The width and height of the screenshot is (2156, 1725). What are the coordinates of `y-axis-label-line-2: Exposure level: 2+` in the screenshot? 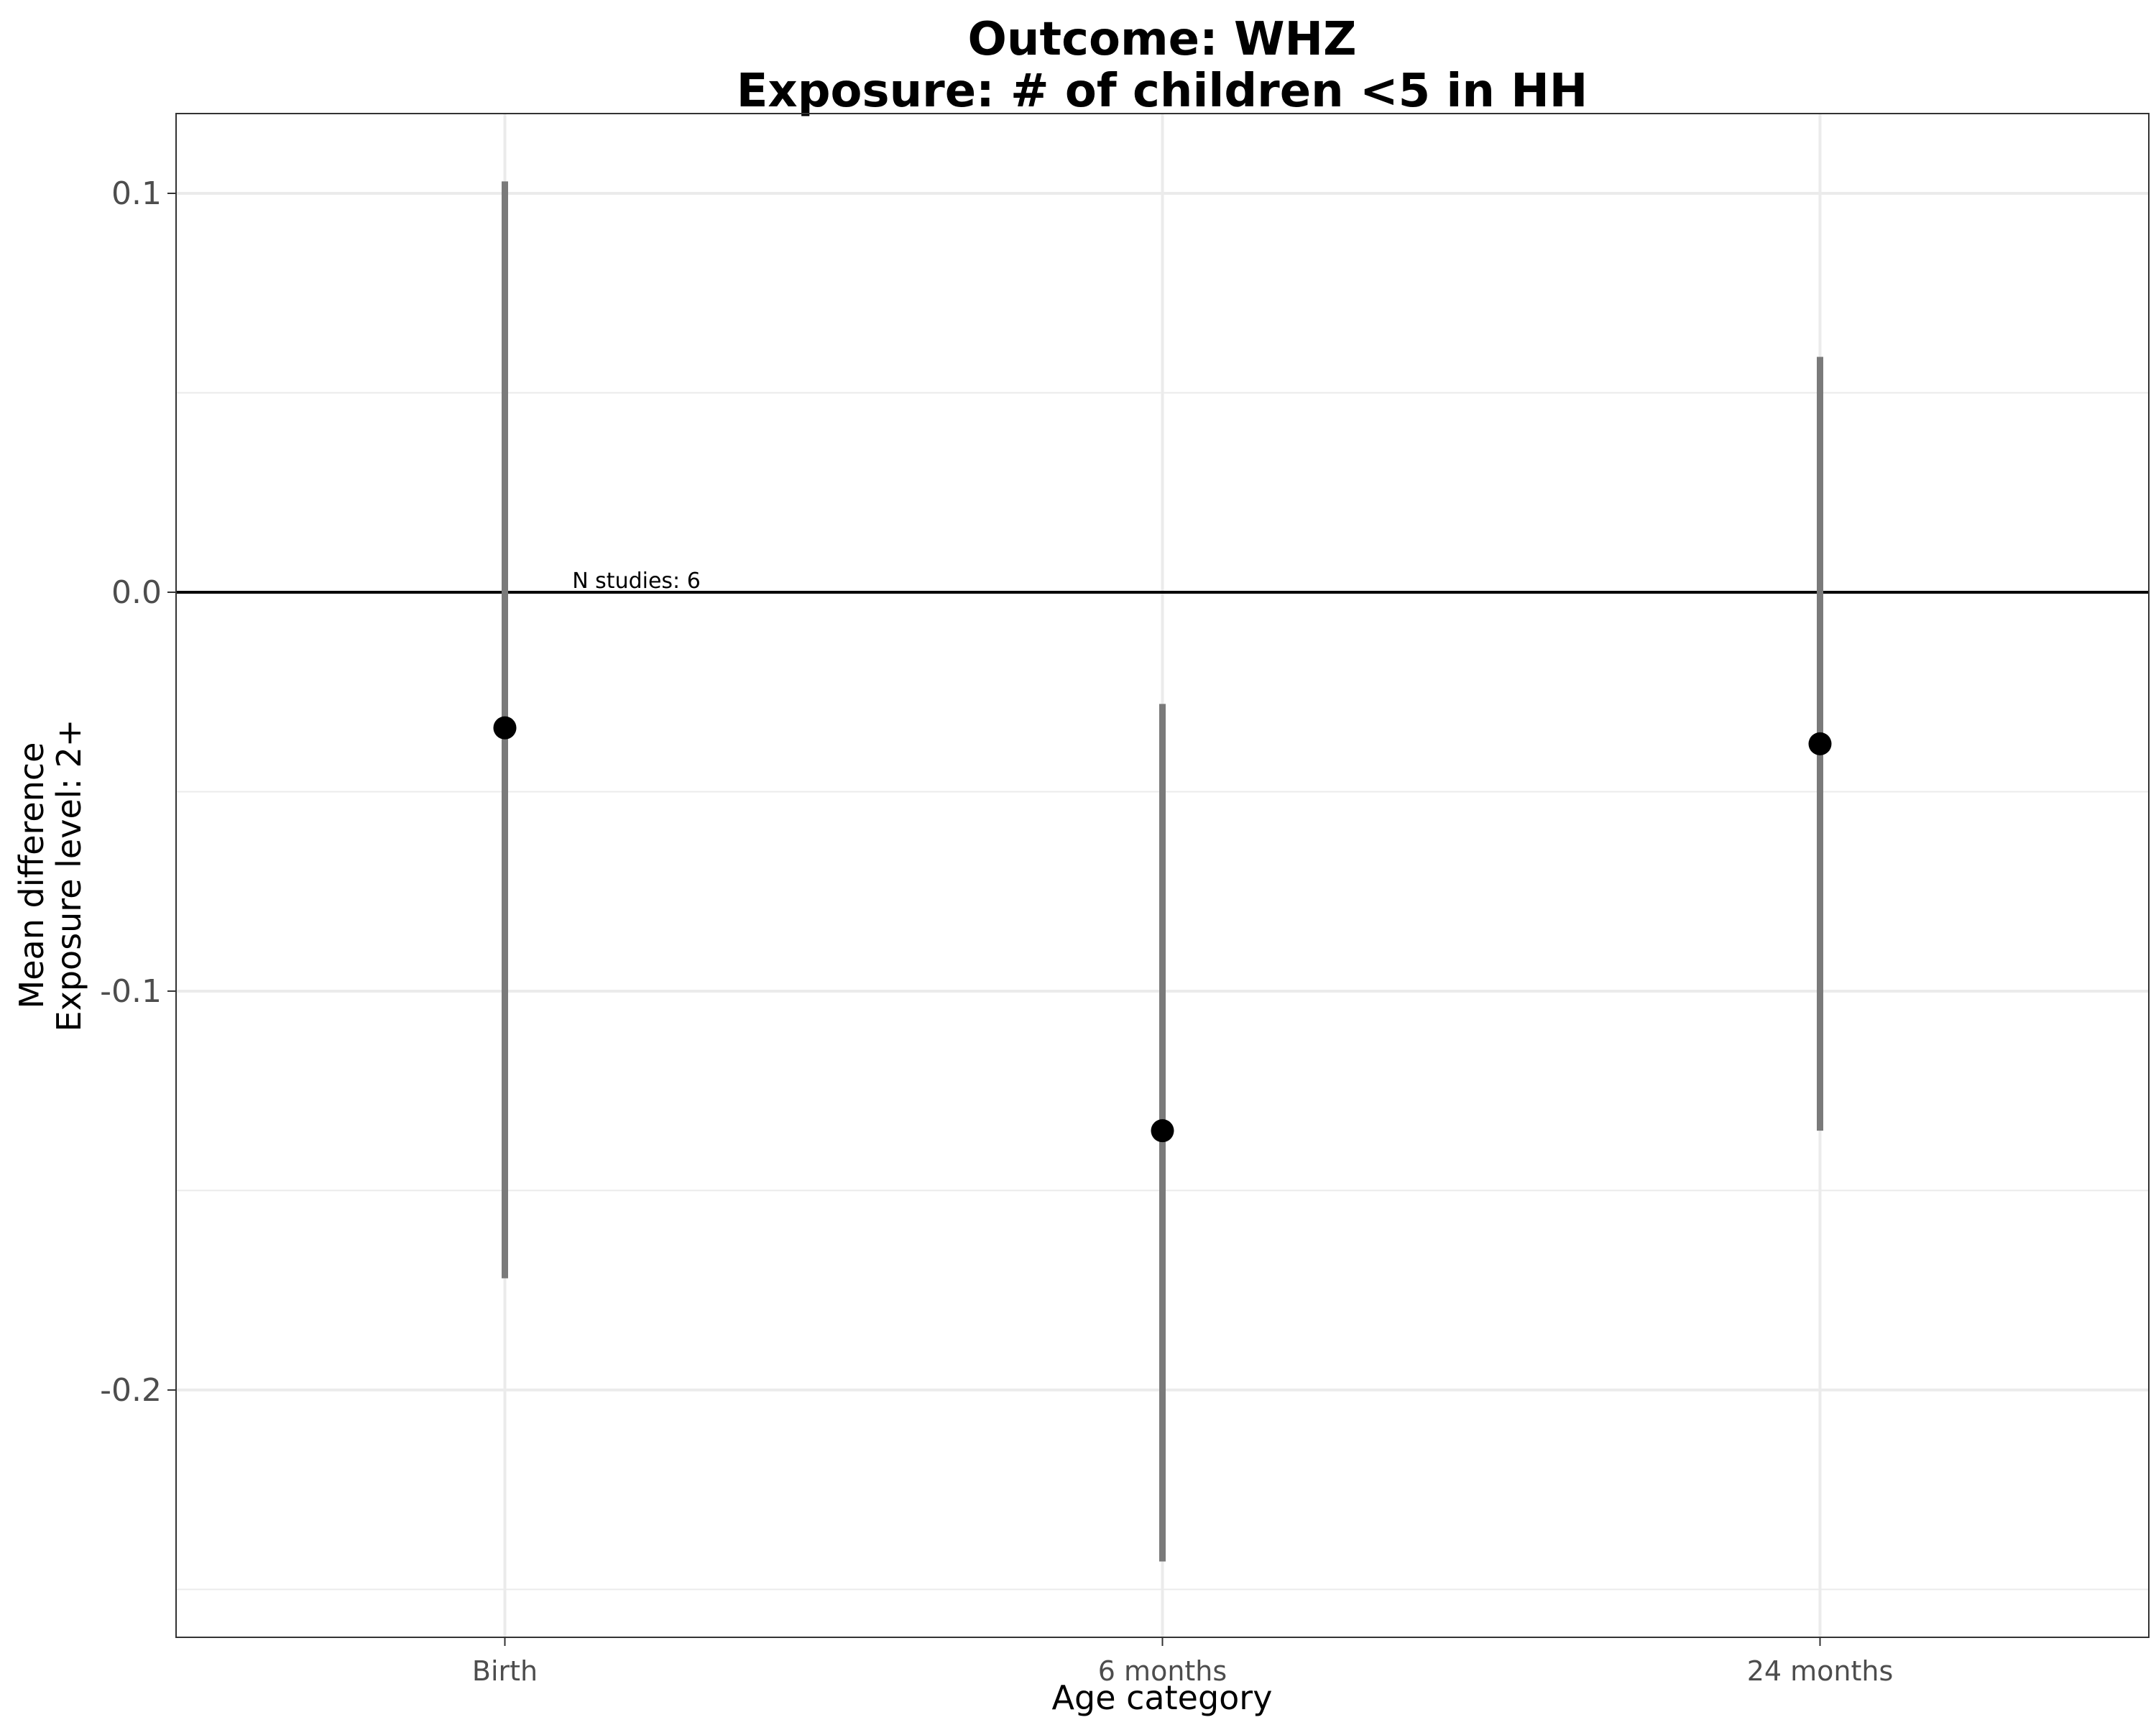 It's located at (69, 875).